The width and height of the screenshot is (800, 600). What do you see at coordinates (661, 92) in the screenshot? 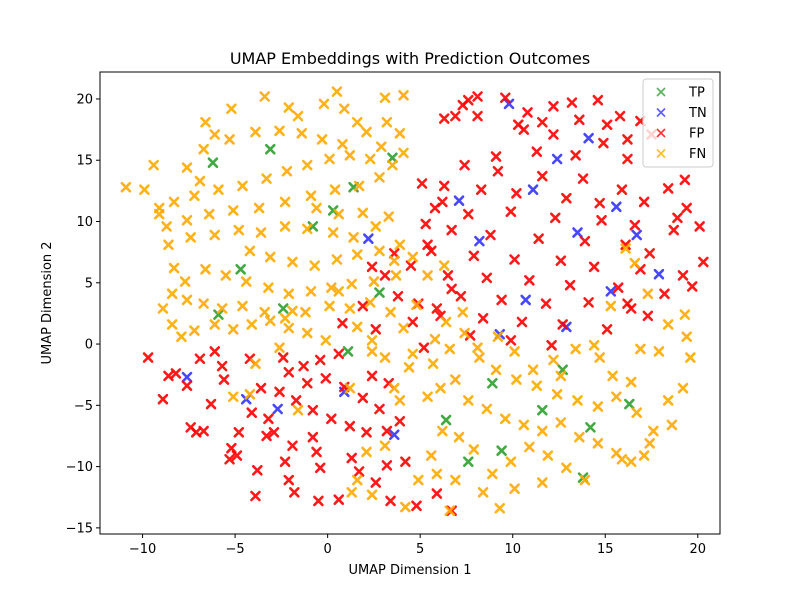
I see `legend-marker-tp` at bounding box center [661, 92].